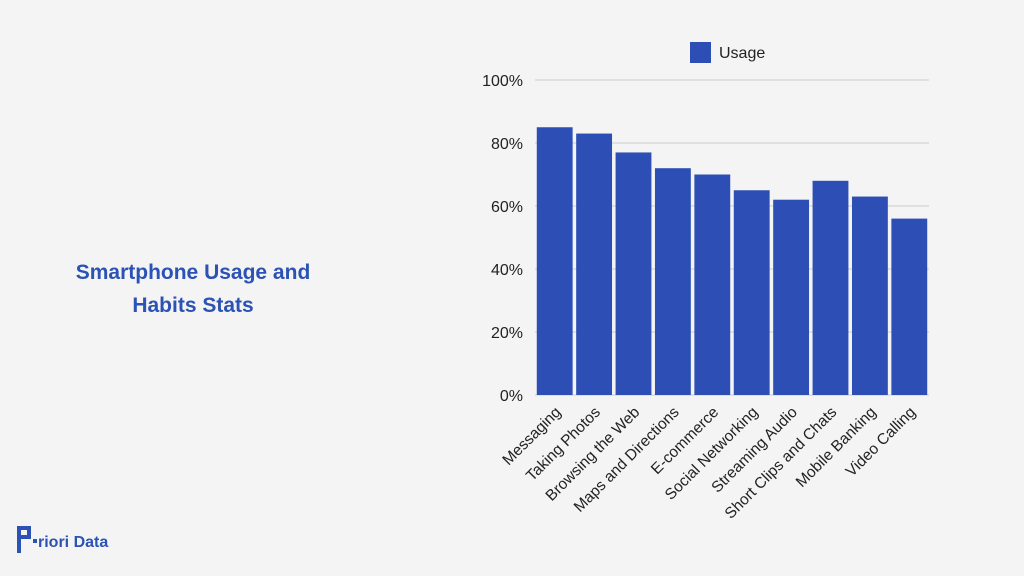 The image size is (1024, 576). I want to click on chart-title: Smartphone Usage and Habits Stats, so click(193, 289).